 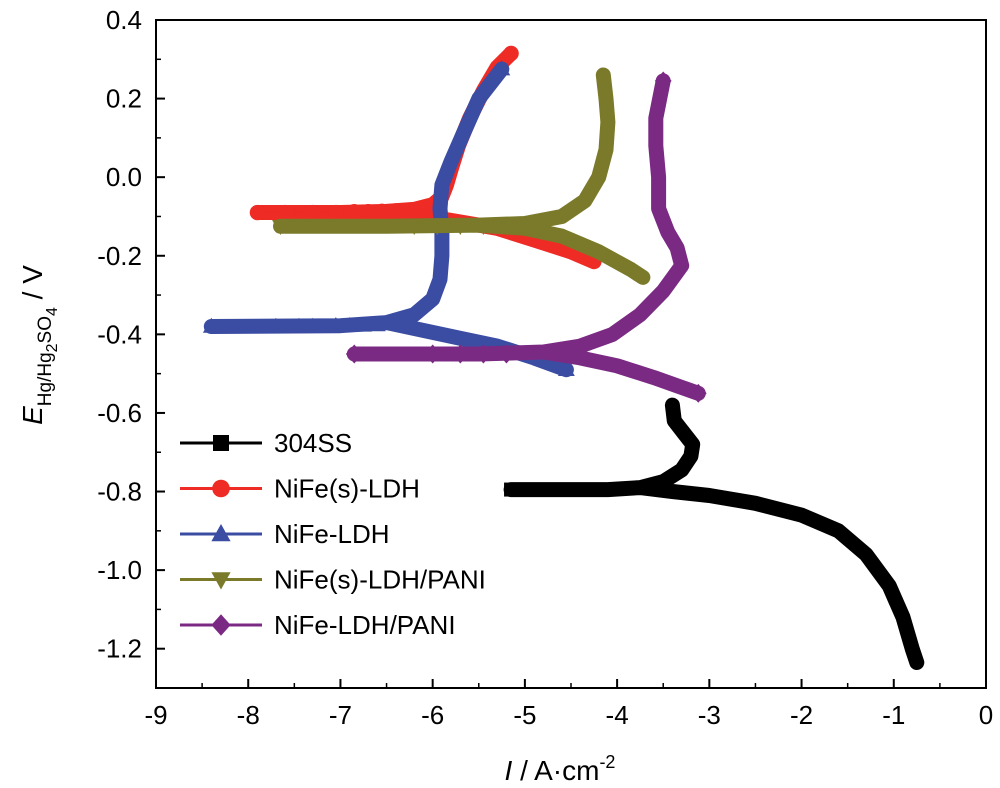 I want to click on x-axis-title-text: / A·cm, so click(x=555, y=770).